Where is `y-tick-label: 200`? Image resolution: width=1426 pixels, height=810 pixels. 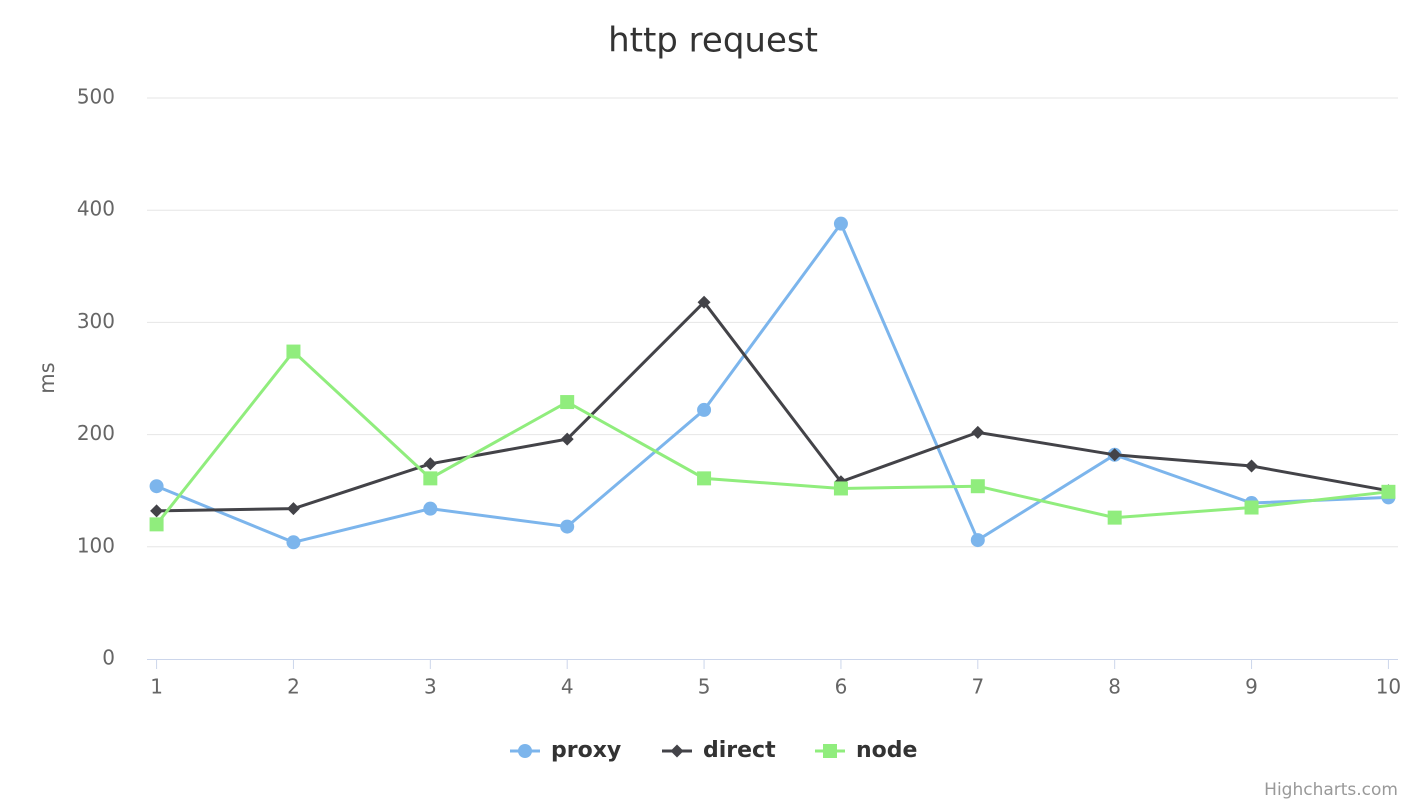 y-tick-label: 200 is located at coordinates (96, 433).